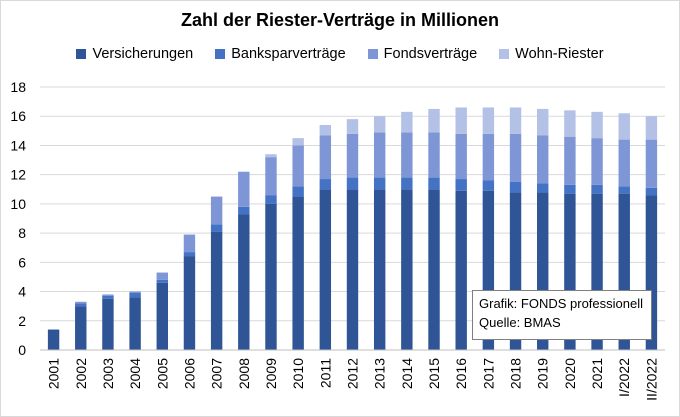 The width and height of the screenshot is (680, 417). I want to click on legend-swatch-wohn-riester, so click(504, 54).